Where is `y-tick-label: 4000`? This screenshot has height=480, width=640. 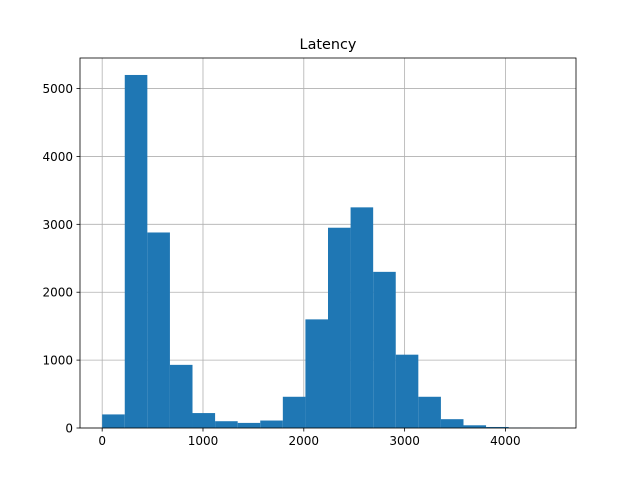 y-tick-label: 4000 is located at coordinates (57, 157).